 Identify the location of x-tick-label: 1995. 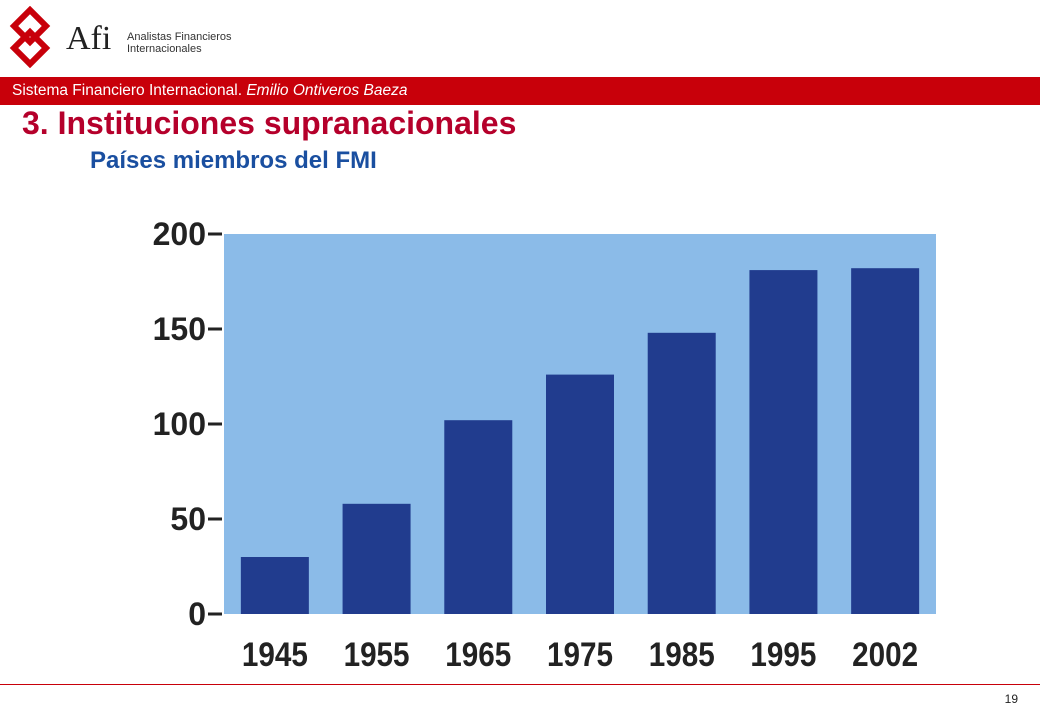
(783, 655).